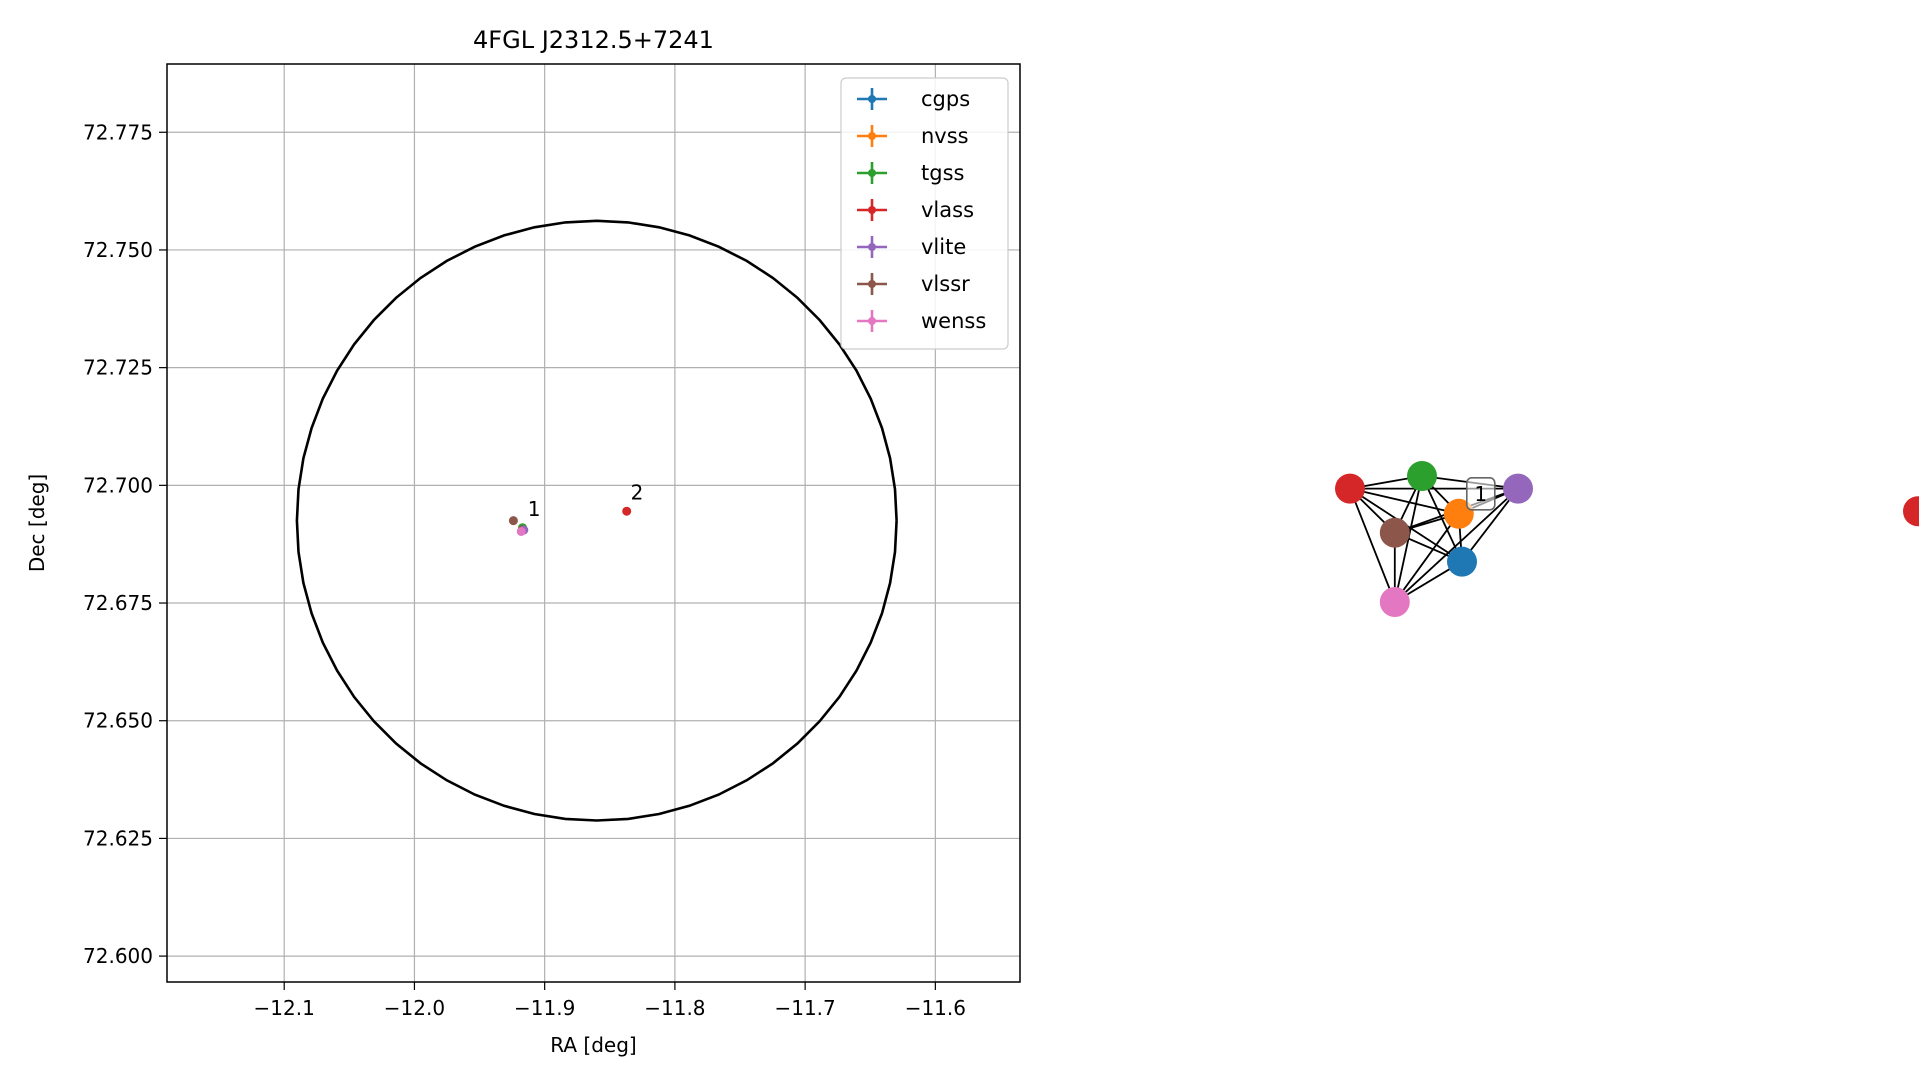  Describe the element at coordinates (593, 1045) in the screenshot. I see `x-axis-label: RA [deg]` at that location.